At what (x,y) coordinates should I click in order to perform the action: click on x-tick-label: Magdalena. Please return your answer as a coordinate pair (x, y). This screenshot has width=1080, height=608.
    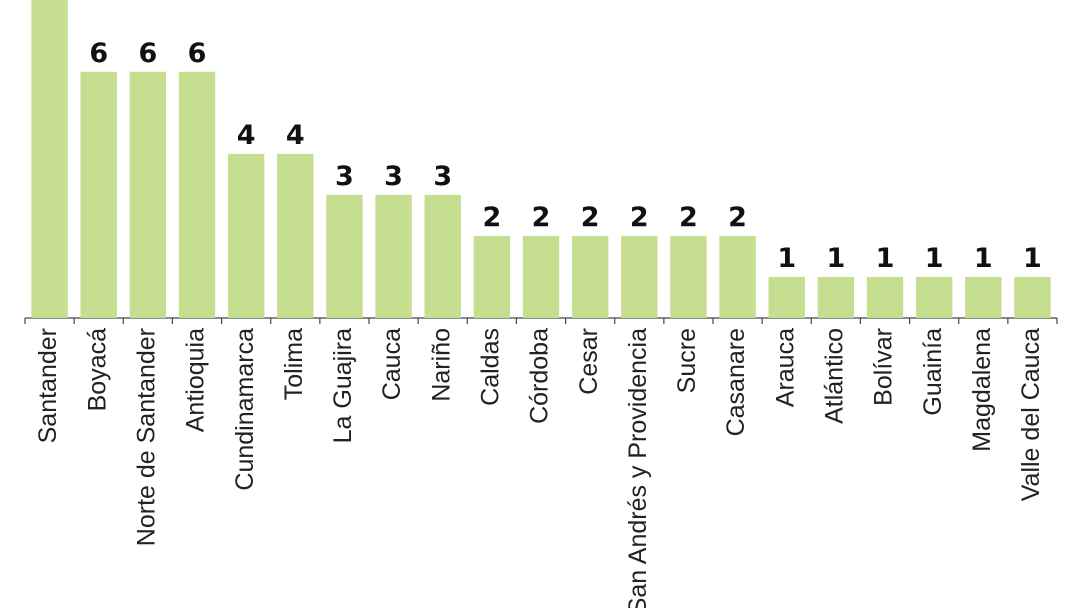
    Looking at the image, I should click on (982, 390).